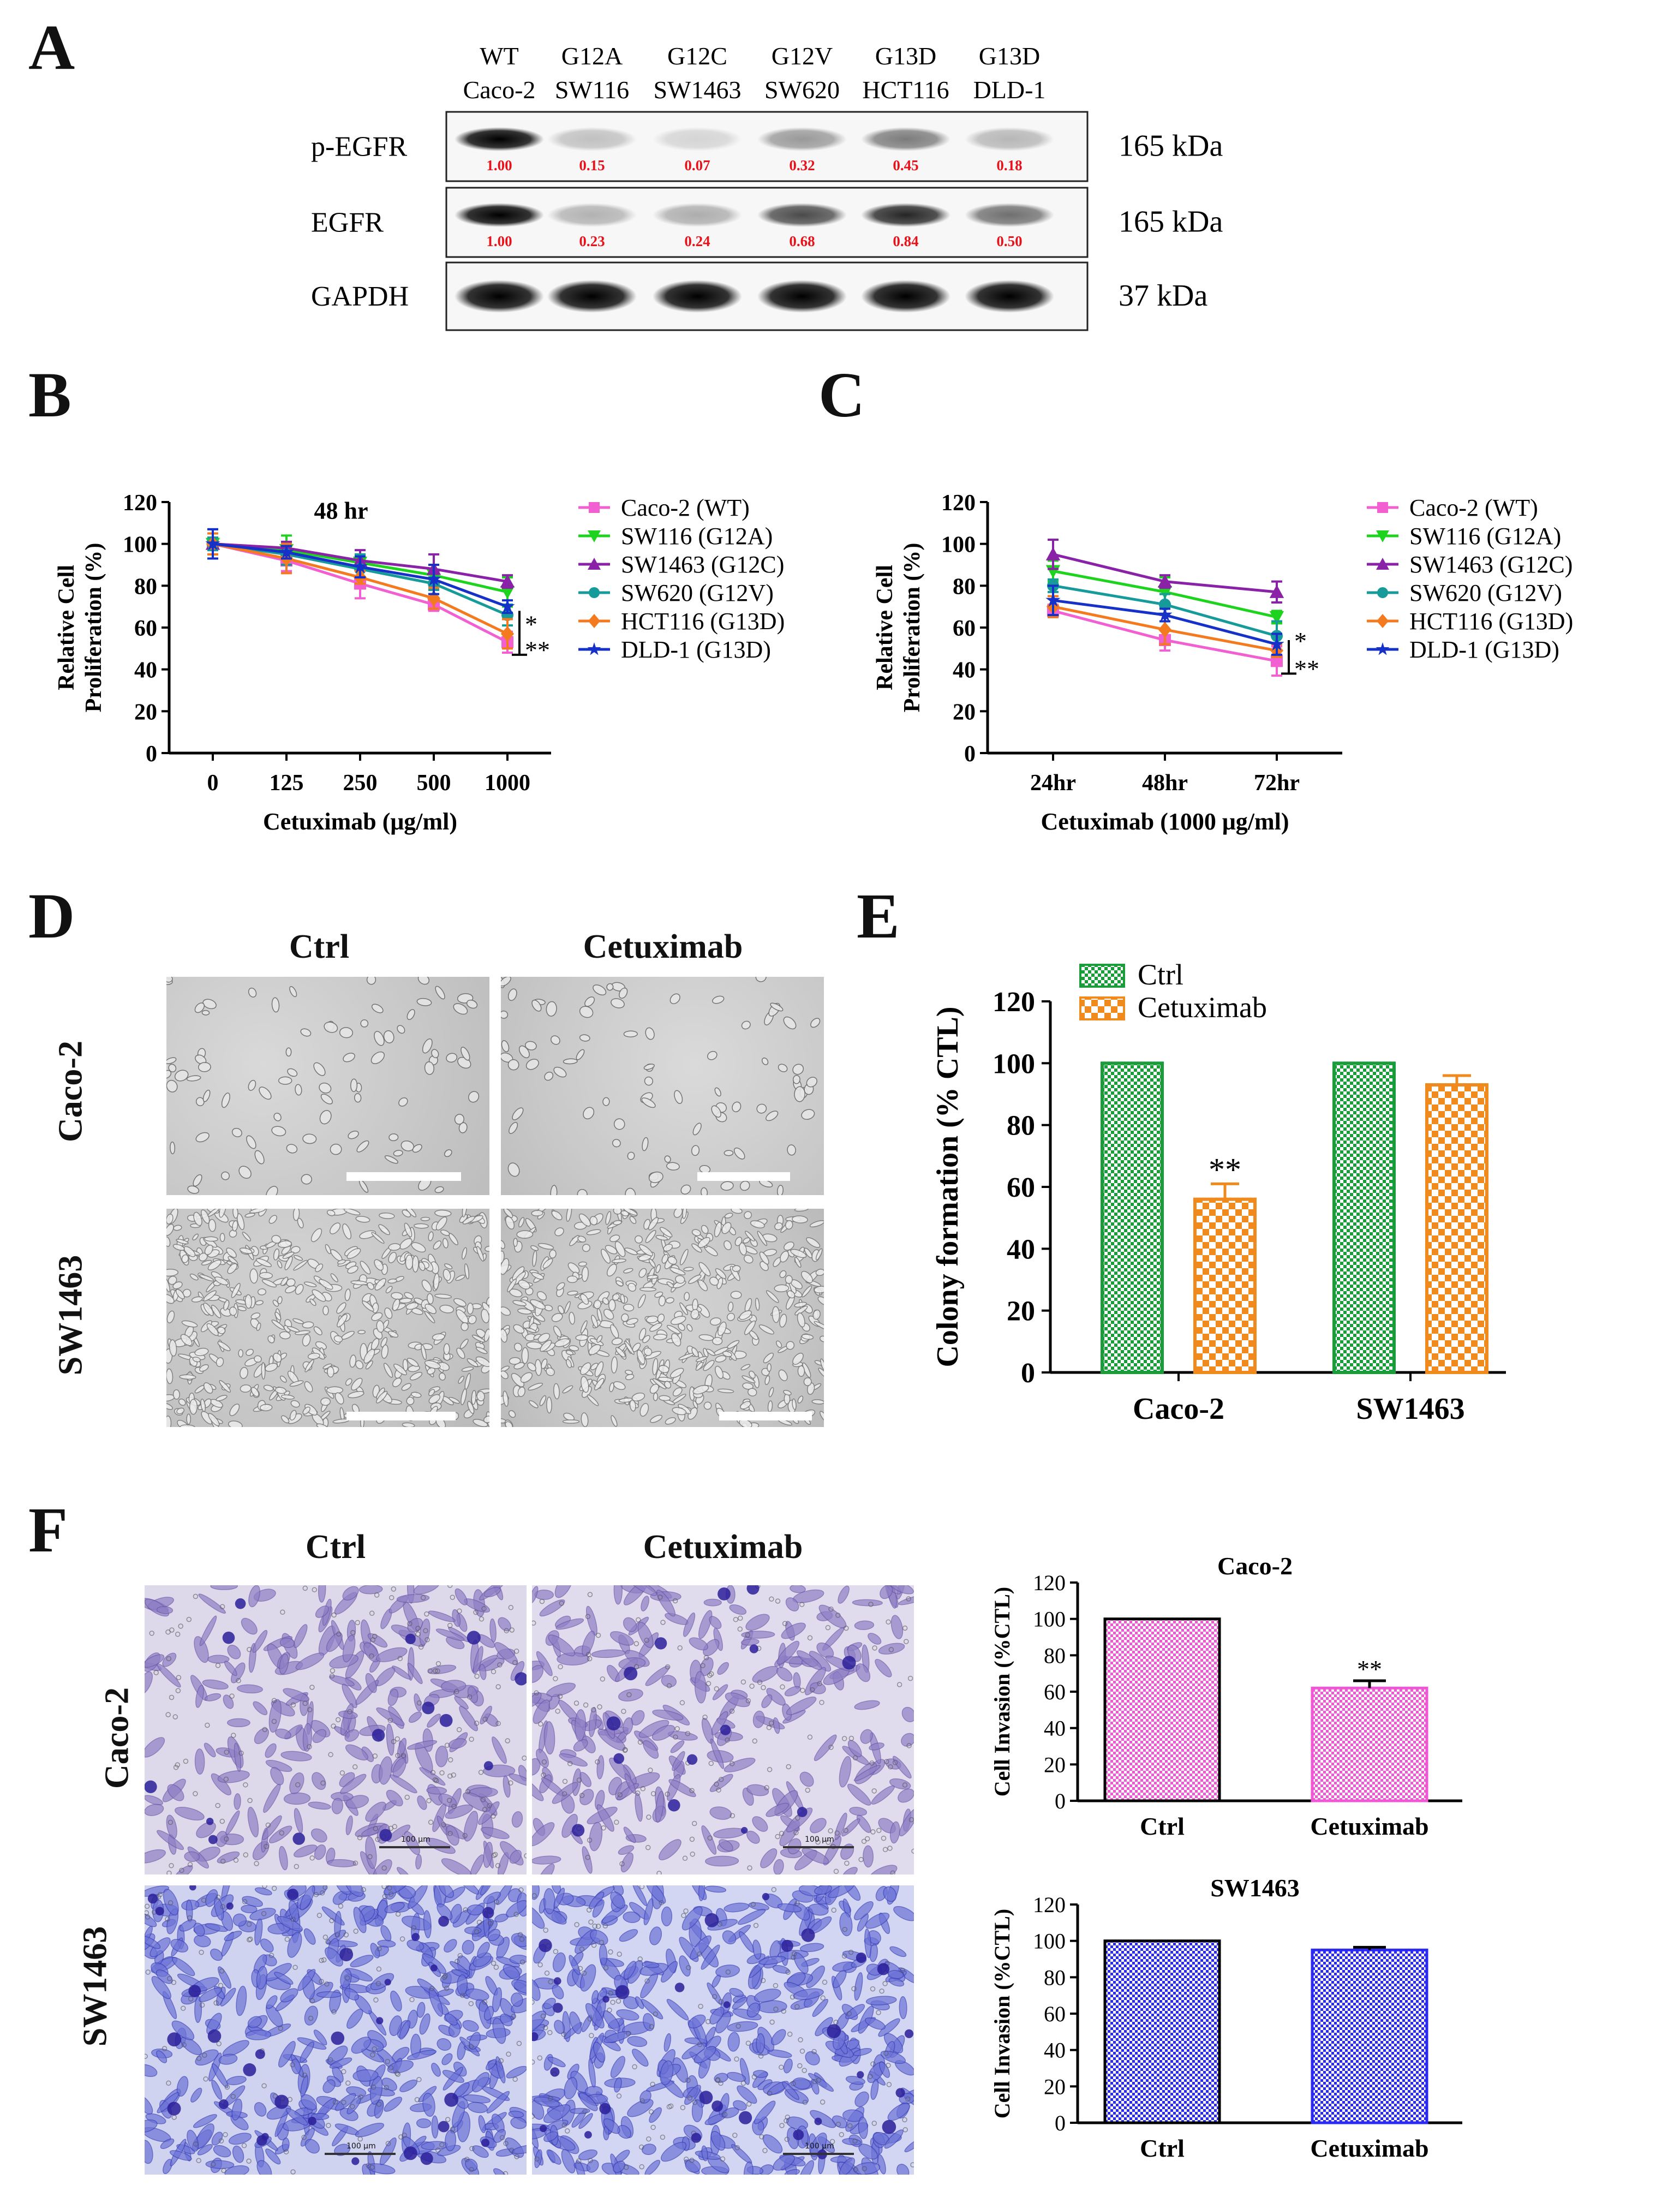 This screenshot has height=2203, width=1680. I want to click on panel-d-col-cetuximab: Cetuximab, so click(663, 946).